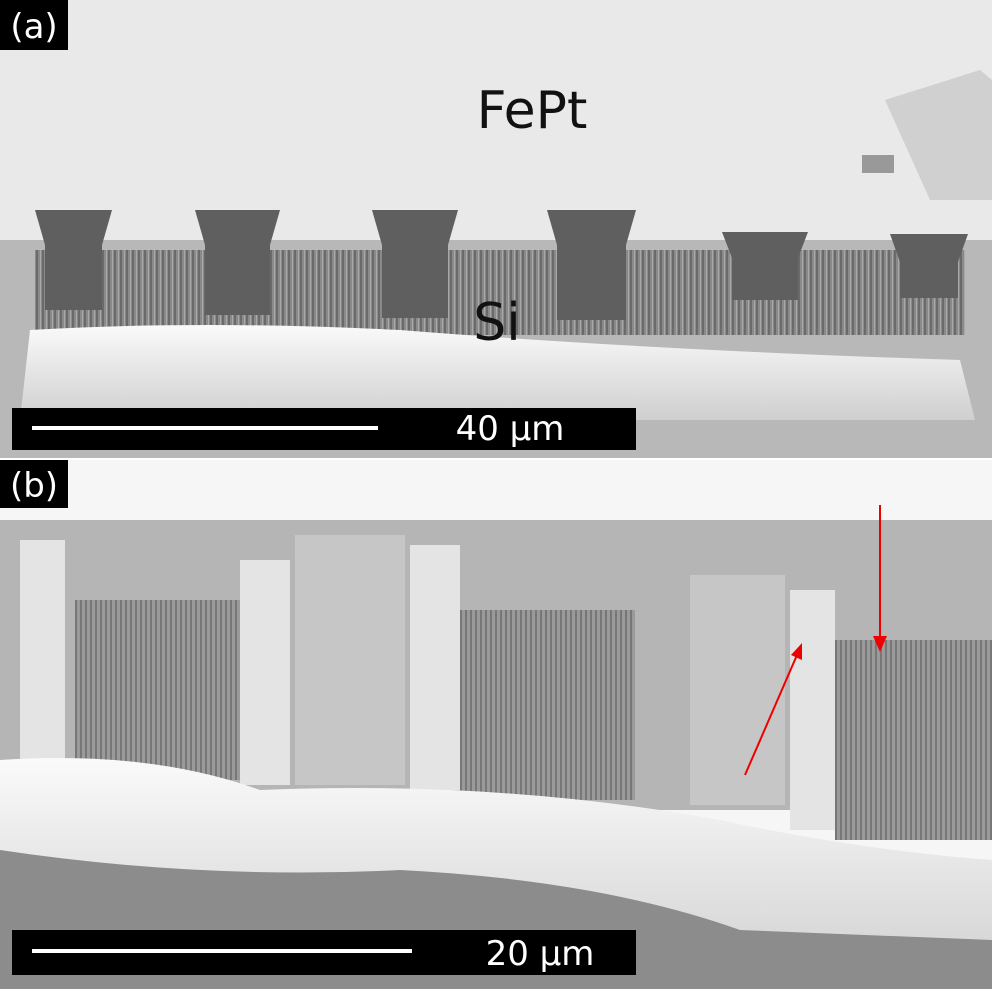 Image resolution: width=992 pixels, height=989 pixels. I want to click on panel-label: (a), so click(33, 27).